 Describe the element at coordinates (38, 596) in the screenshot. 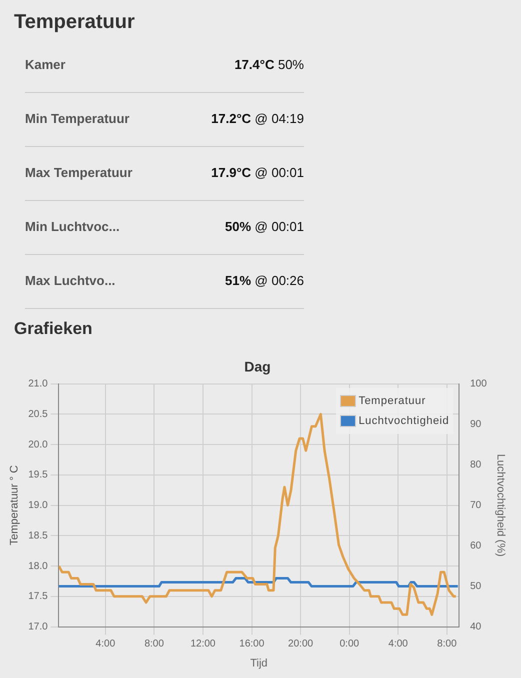

I see `y-tick-label: 17.5` at that location.